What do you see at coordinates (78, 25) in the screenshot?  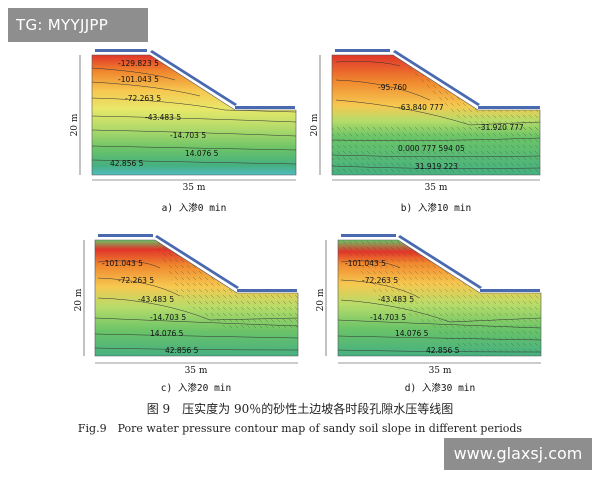 I see `channel-tag: TG: MYYJJPP` at bounding box center [78, 25].